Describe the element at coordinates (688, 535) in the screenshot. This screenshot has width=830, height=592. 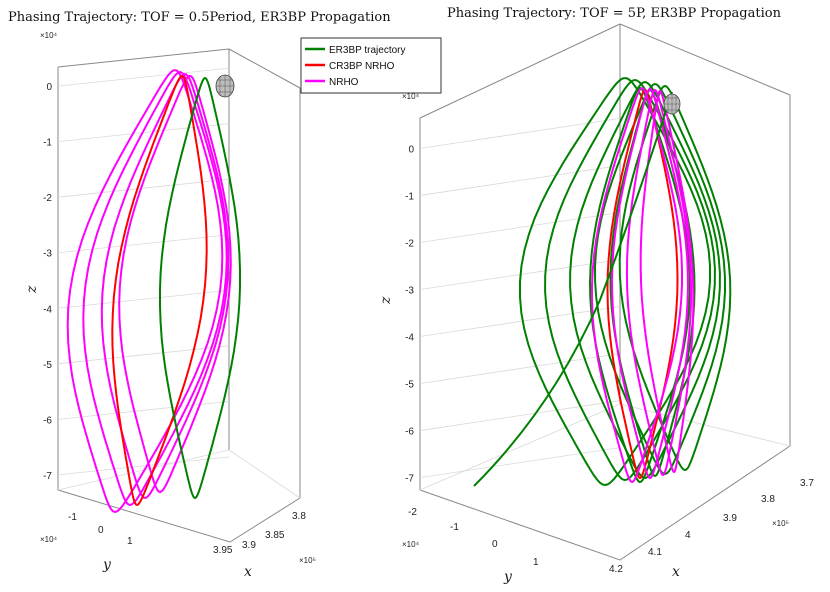
I see `right-x-tick: 4` at that location.